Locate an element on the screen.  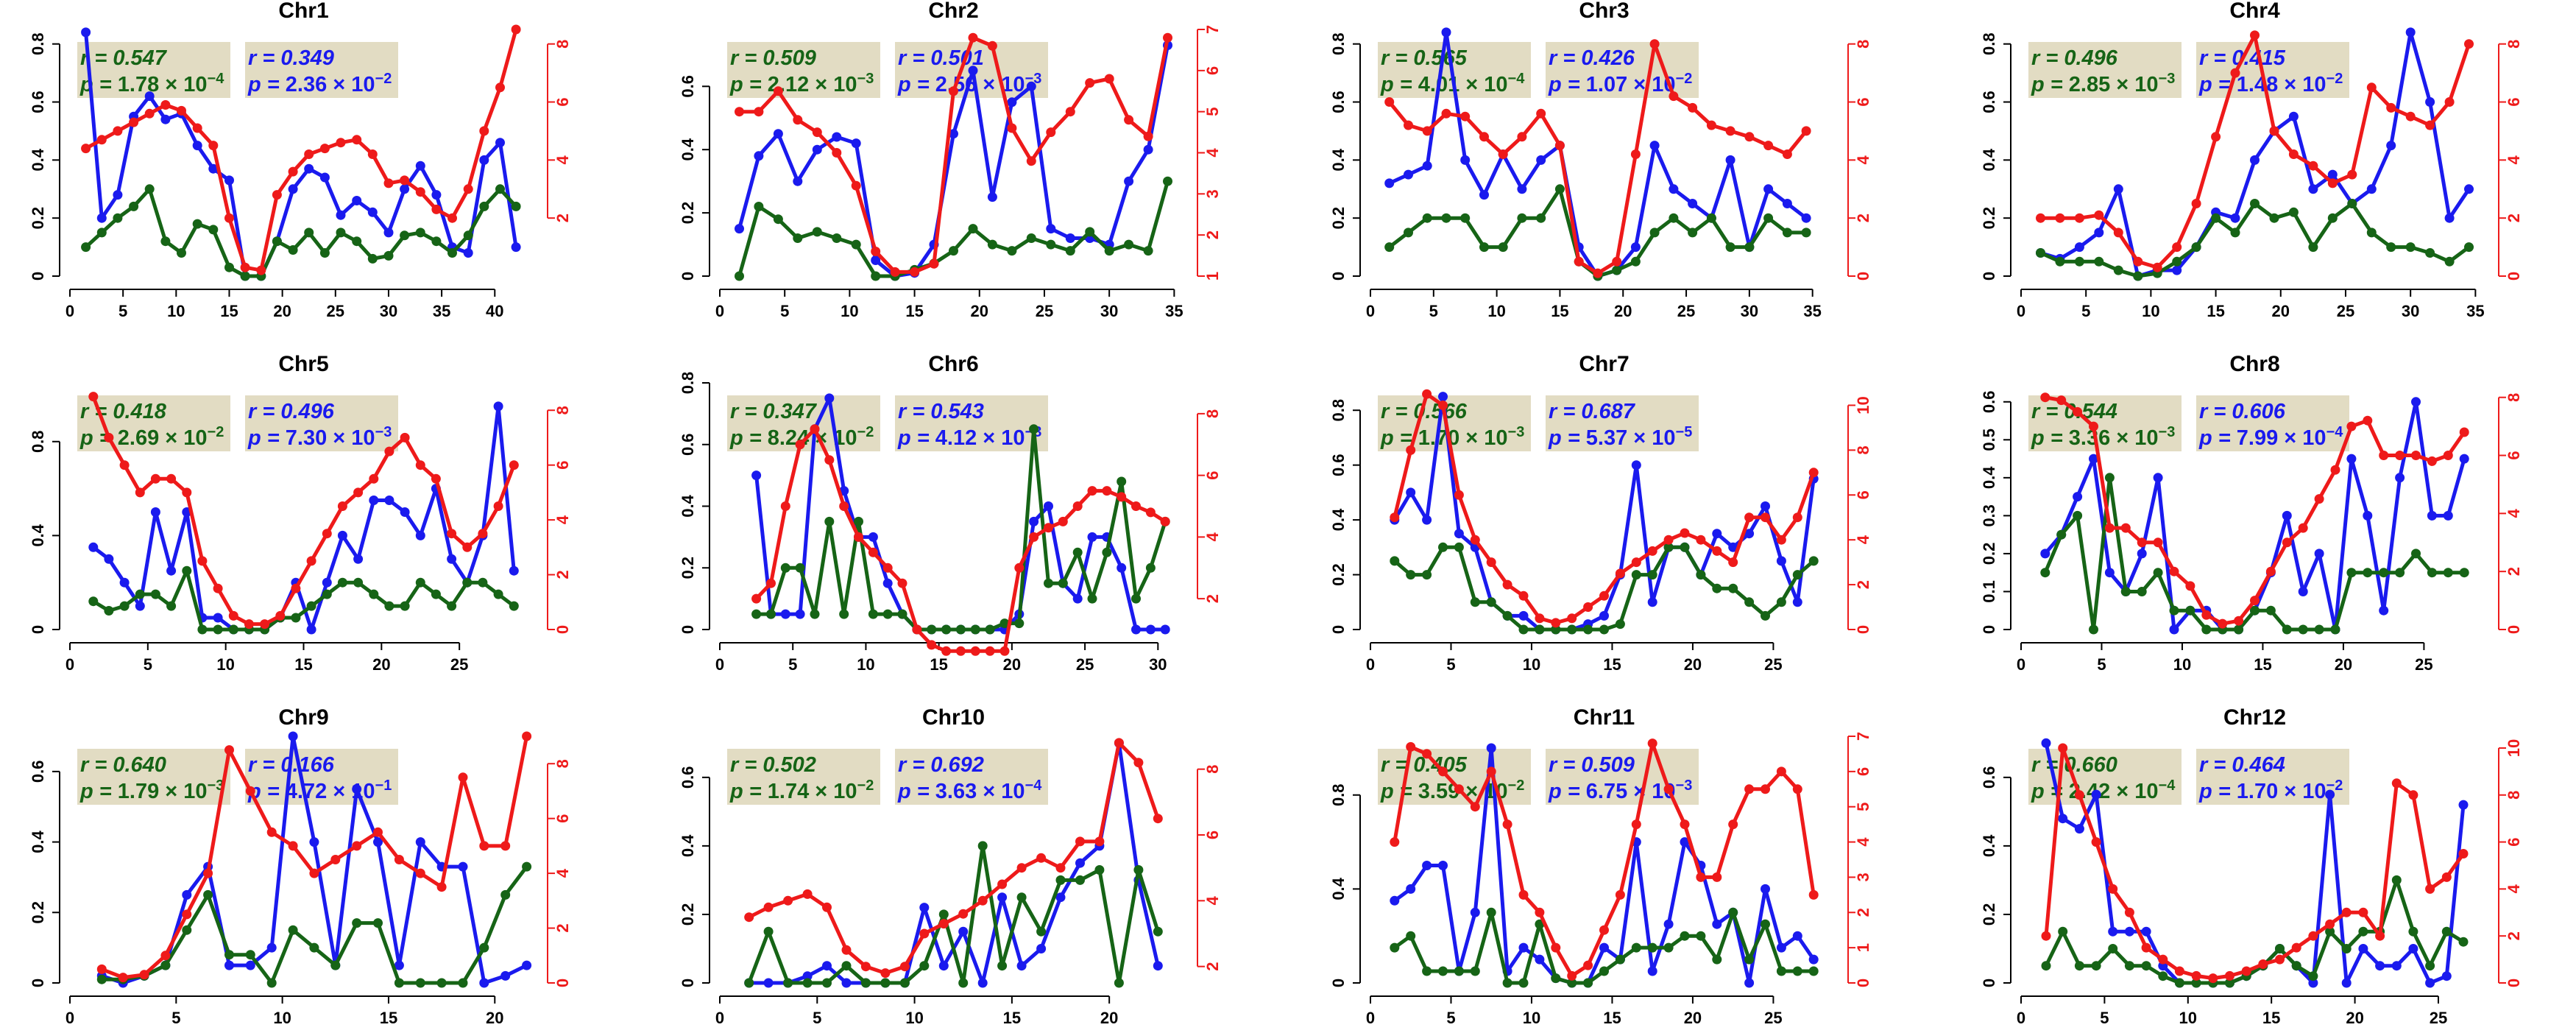
stat-p-mantissa: 2.85 × 10 is located at coordinates (2114, 84).